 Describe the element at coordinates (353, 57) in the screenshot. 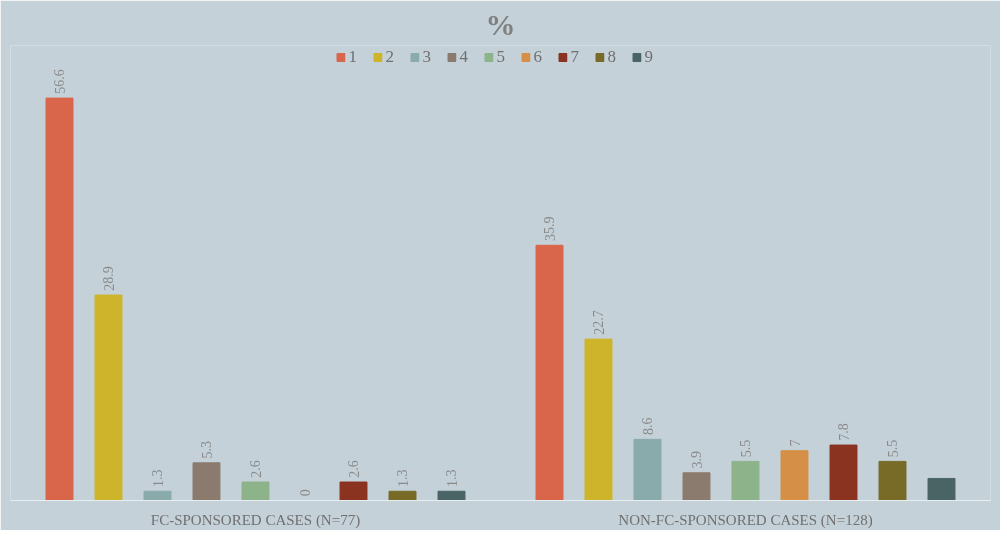

I see `legend-label: 1` at that location.